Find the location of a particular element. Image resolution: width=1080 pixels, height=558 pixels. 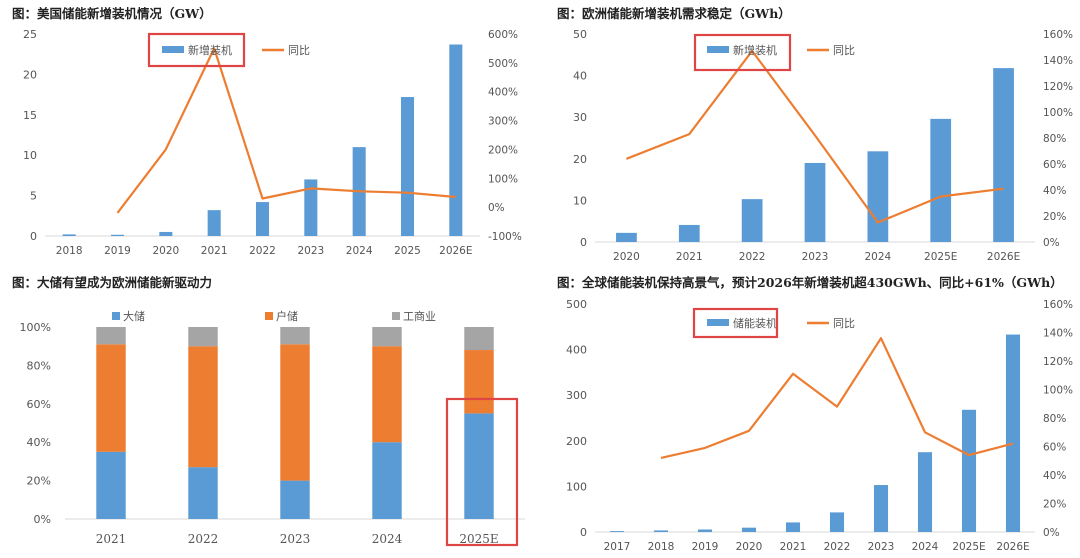

eu-y2-tick: 40% is located at coordinates (1054, 191).